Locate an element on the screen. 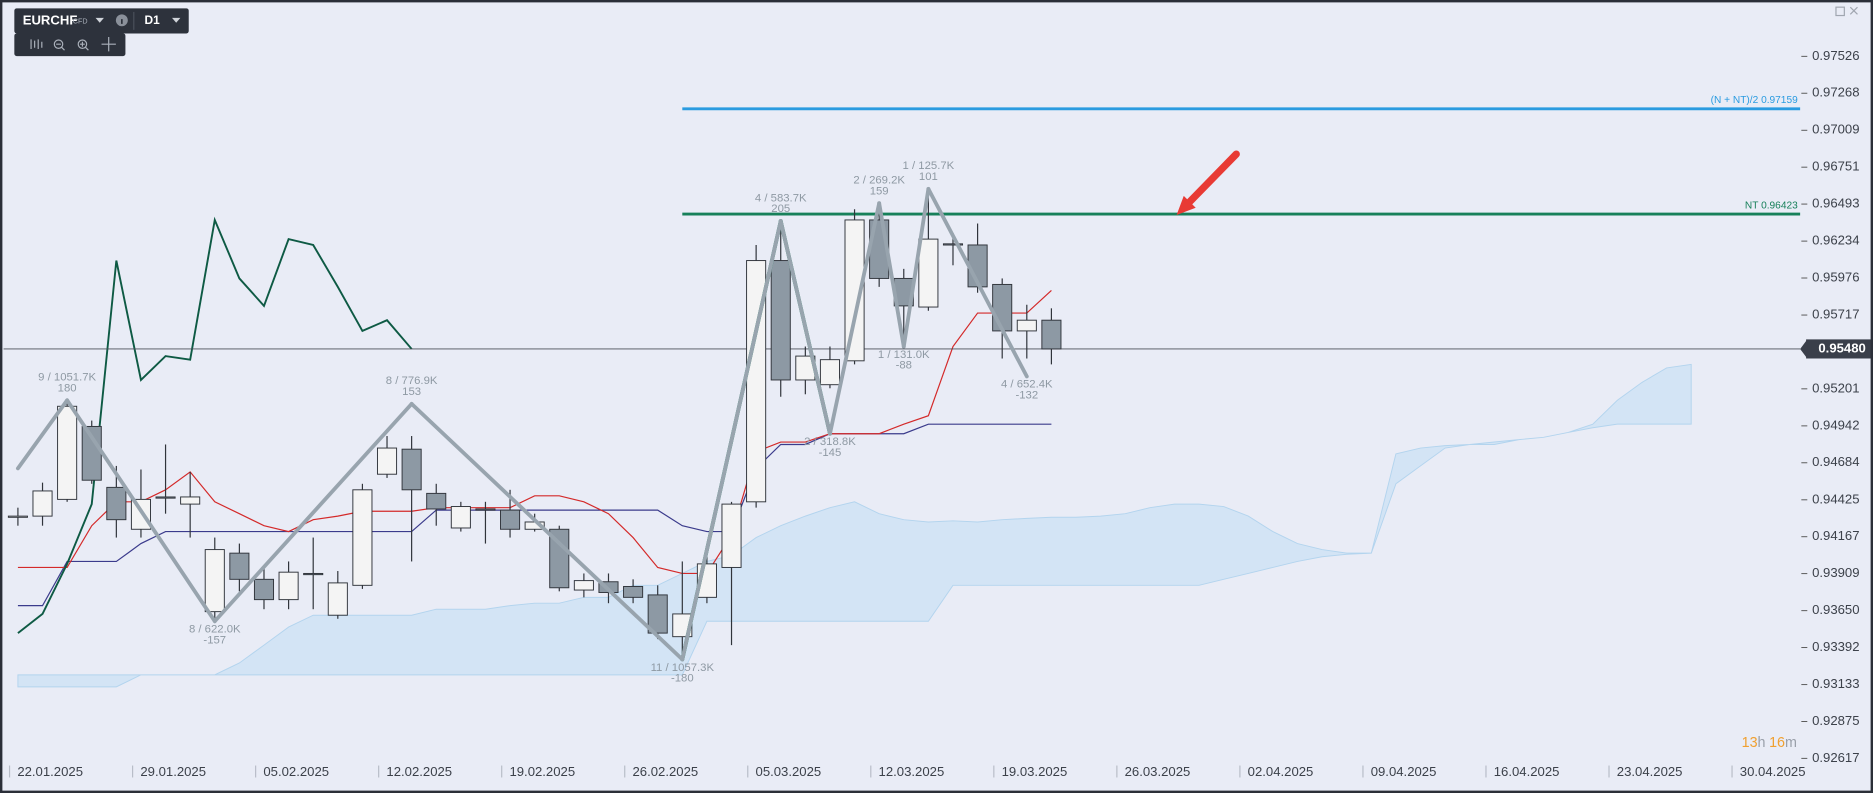 The height and width of the screenshot is (793, 1873). zigzag-change: -132 is located at coordinates (1026, 396).